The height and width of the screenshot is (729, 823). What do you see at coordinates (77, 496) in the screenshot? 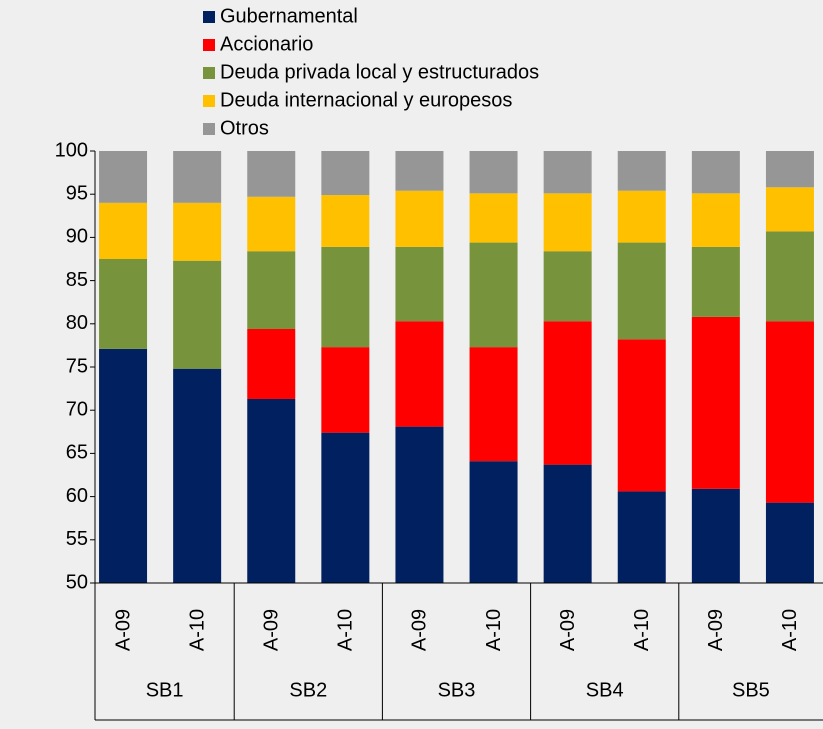
I see `y-tick-label: 60` at bounding box center [77, 496].